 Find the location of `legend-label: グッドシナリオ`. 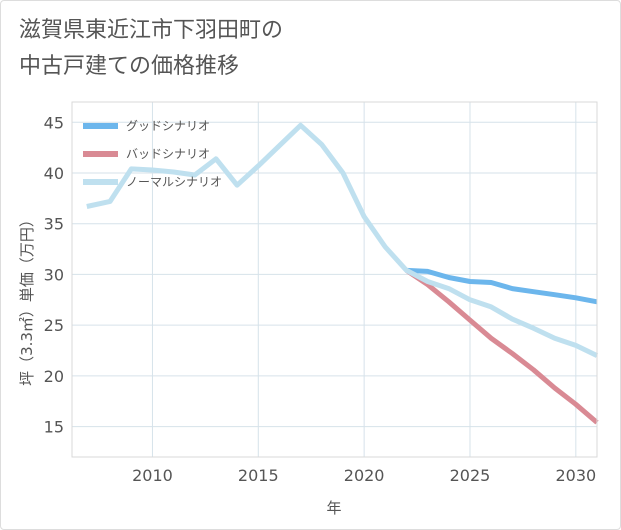

legend-label: グッドシナリオ is located at coordinates (168, 126).